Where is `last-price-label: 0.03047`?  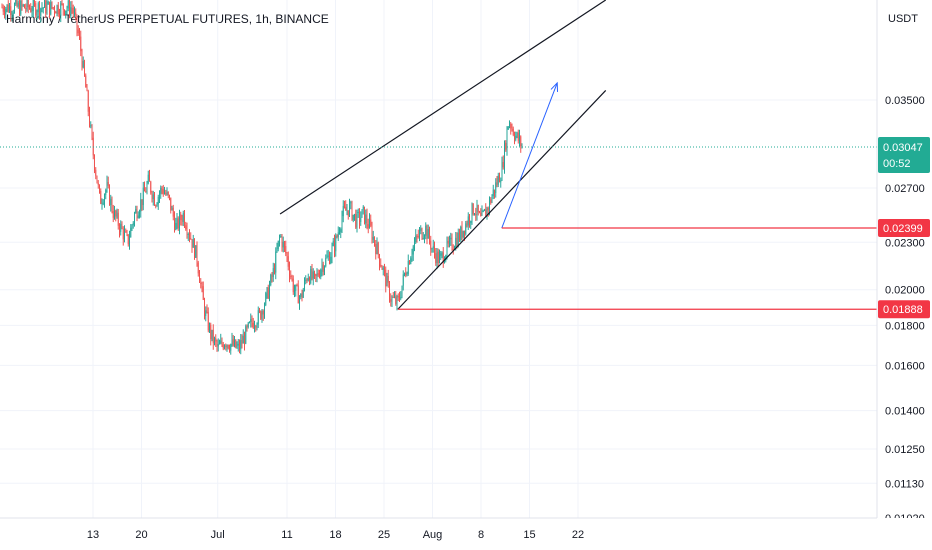
last-price-label: 0.03047 is located at coordinates (903, 148).